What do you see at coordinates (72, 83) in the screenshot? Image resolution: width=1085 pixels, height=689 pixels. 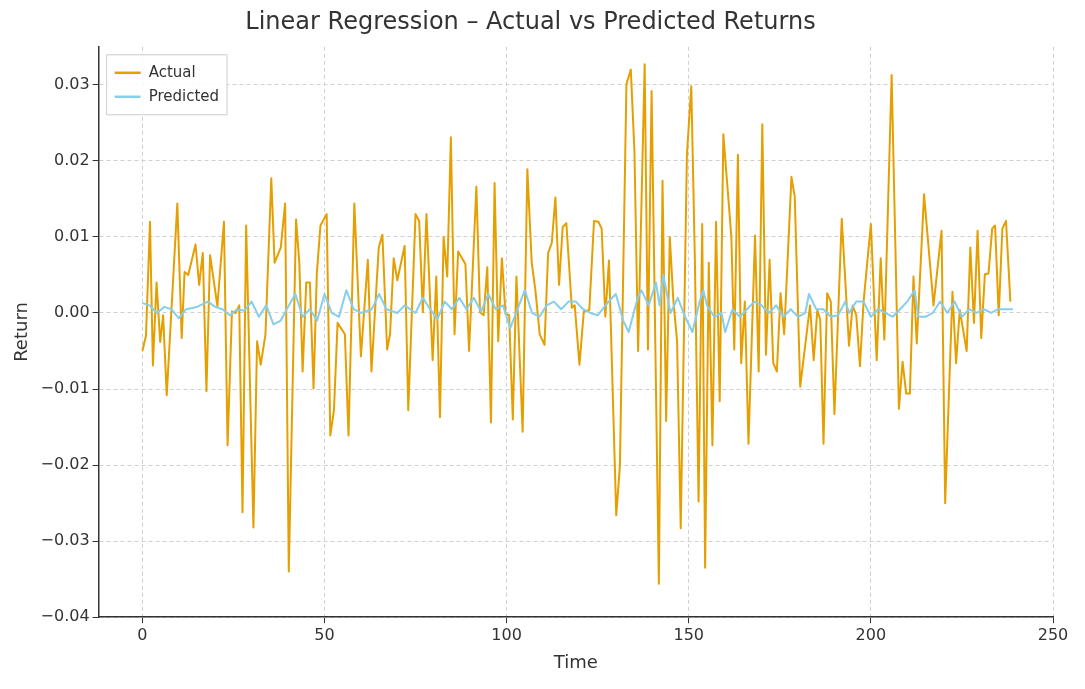 I see `y-tick-label: 0.03` at bounding box center [72, 83].